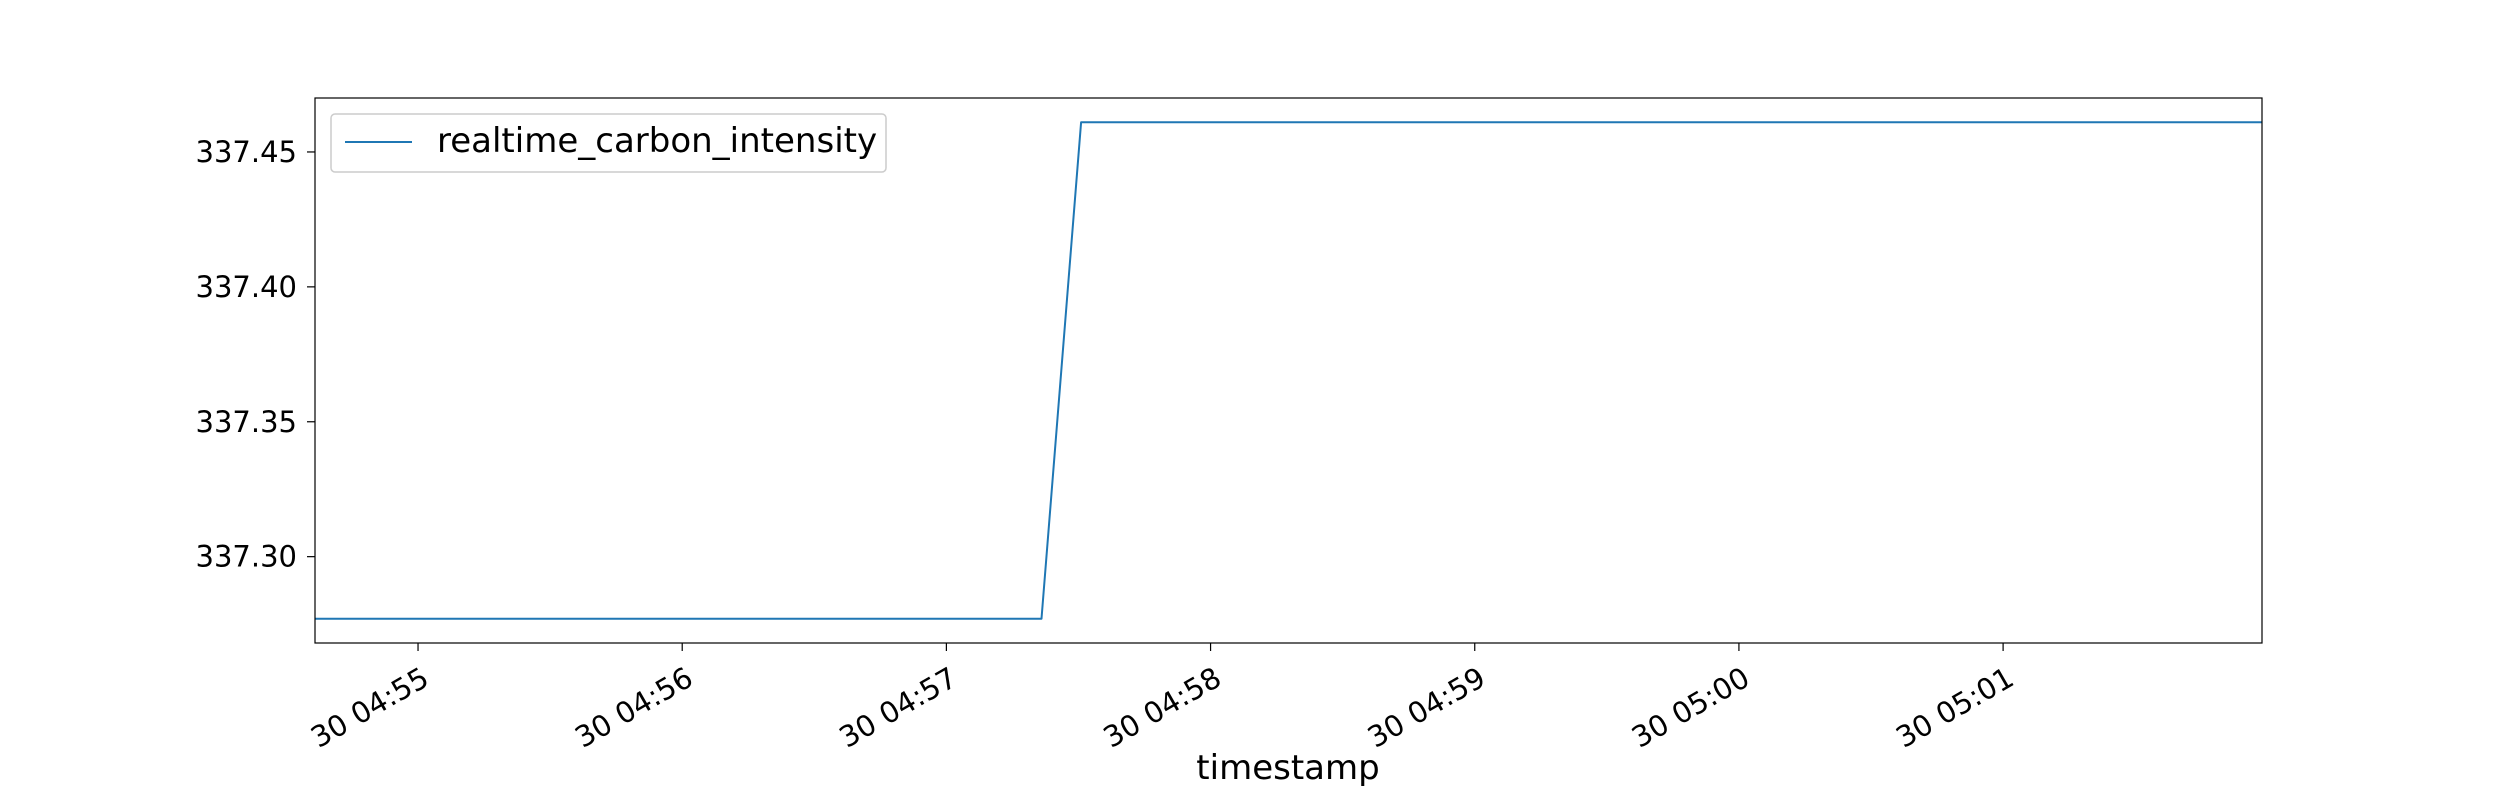  I want to click on y-tick-label: 337.30, so click(246, 557).